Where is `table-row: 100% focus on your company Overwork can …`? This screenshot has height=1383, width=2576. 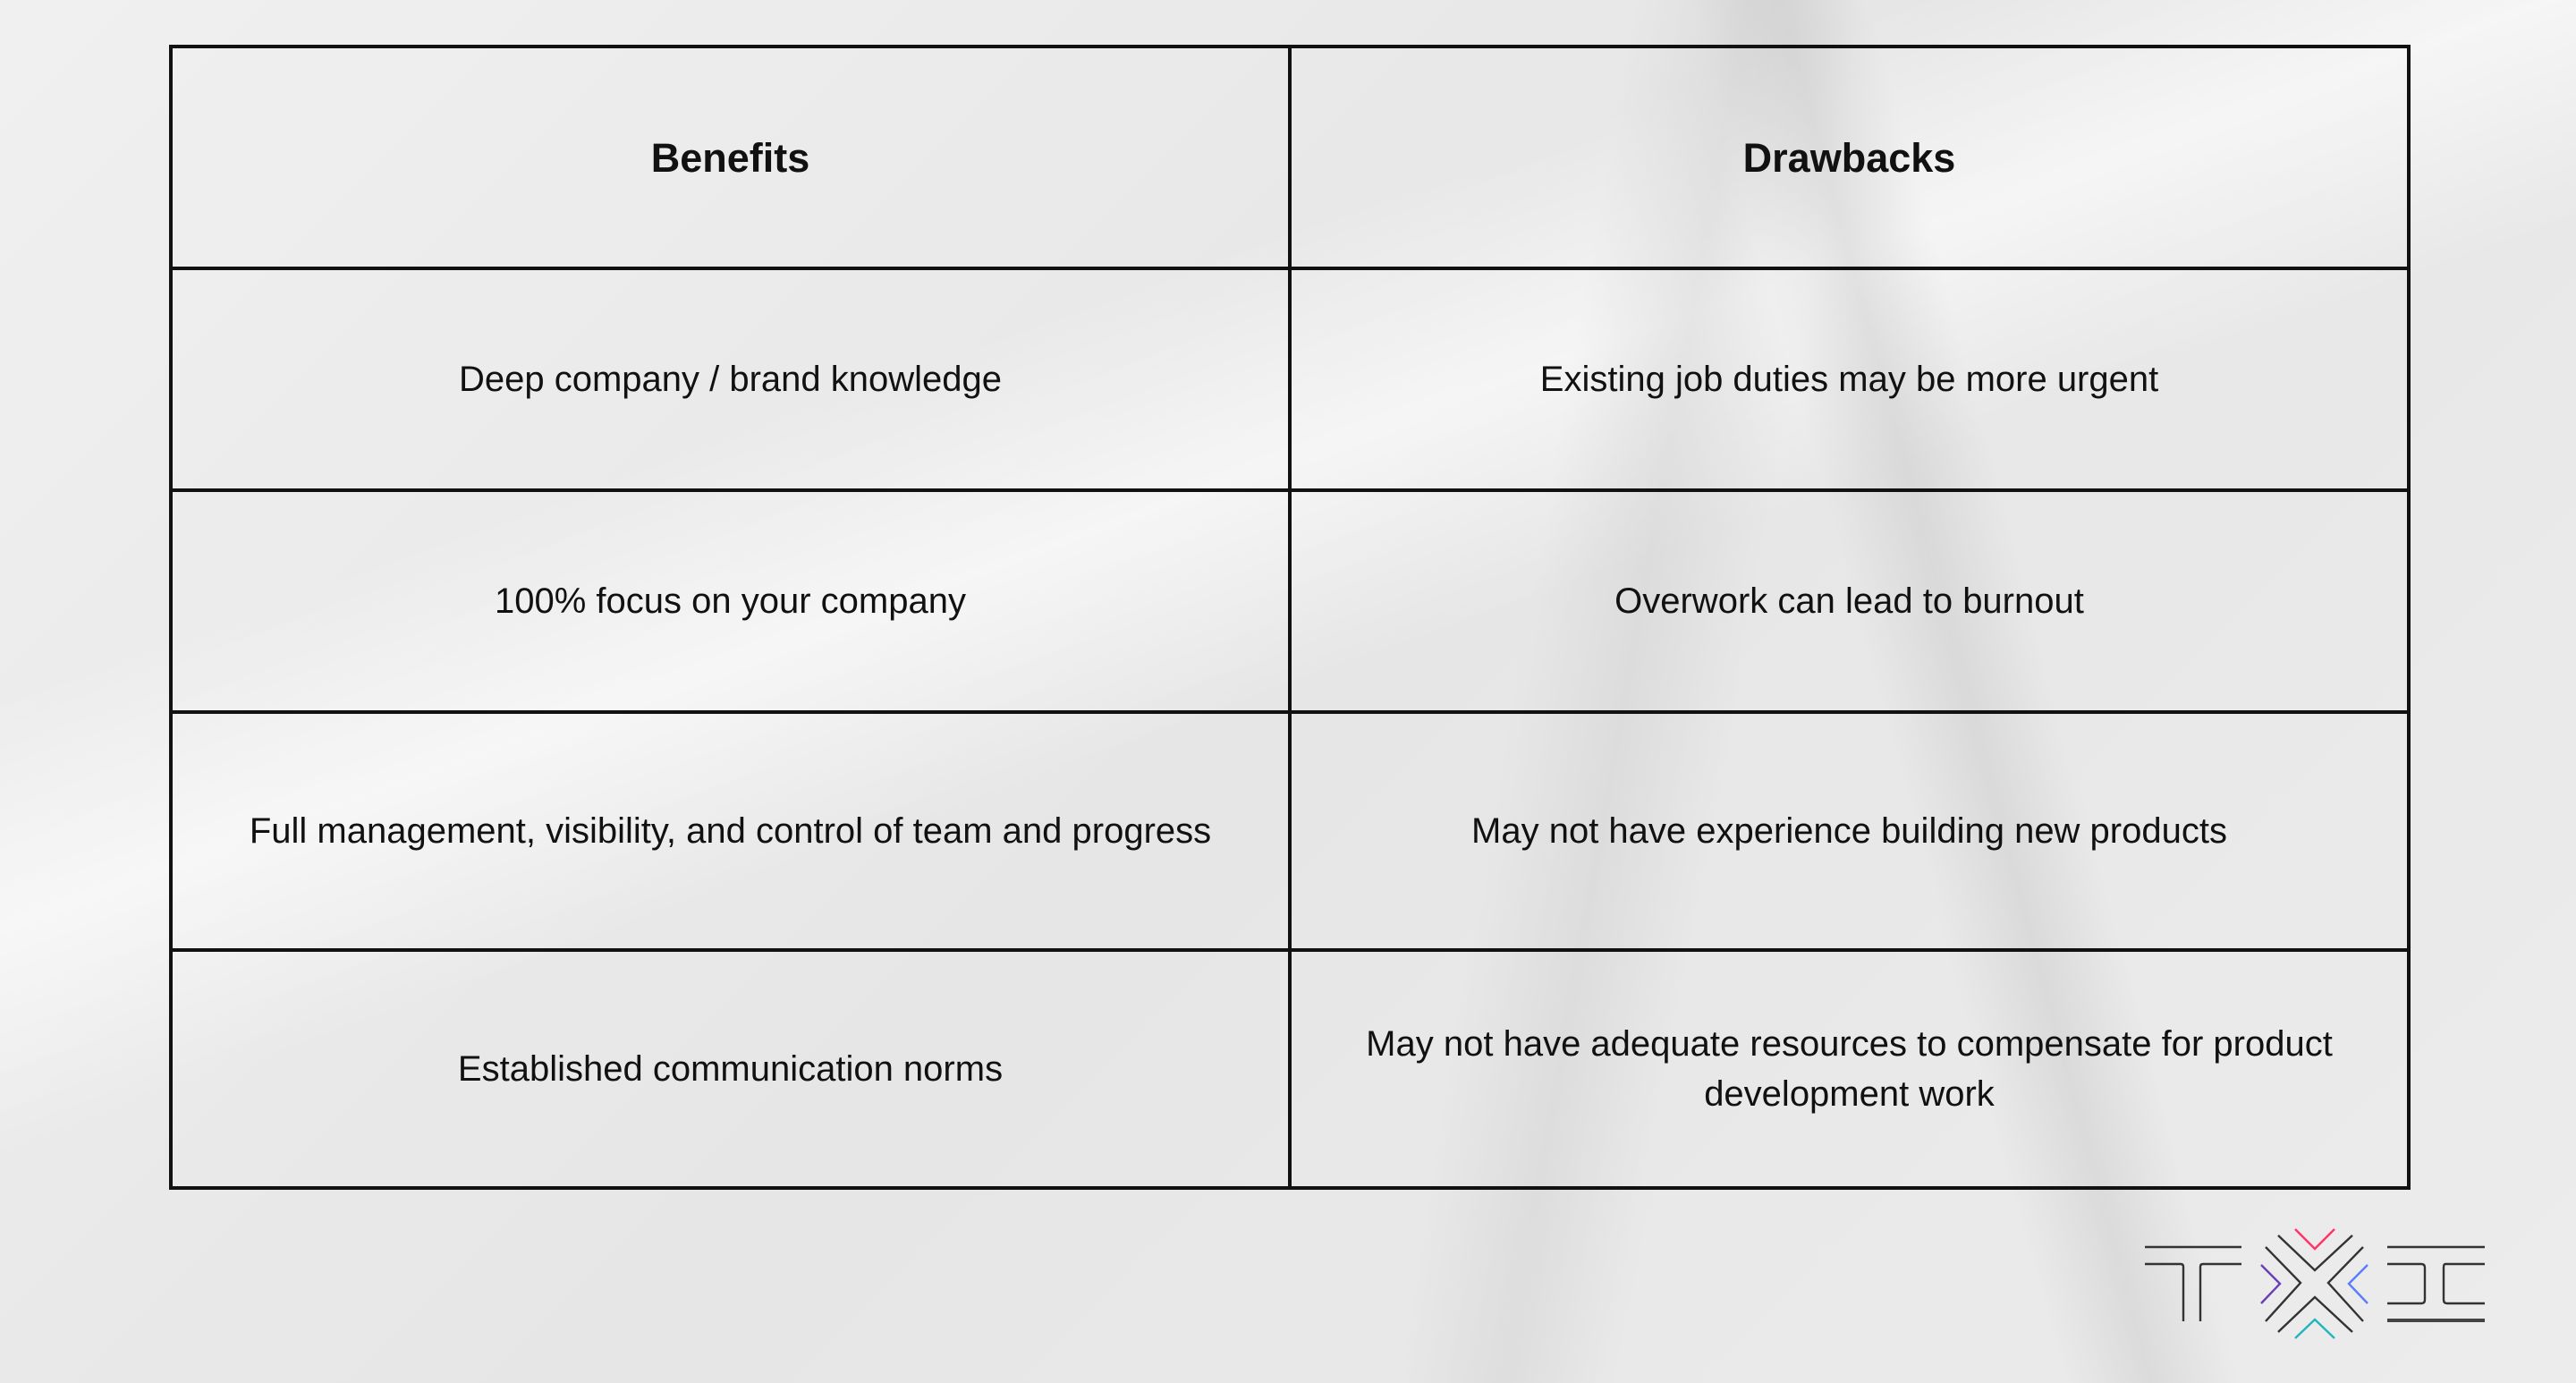 table-row: 100% focus on your company Overwork can … is located at coordinates (1290, 601).